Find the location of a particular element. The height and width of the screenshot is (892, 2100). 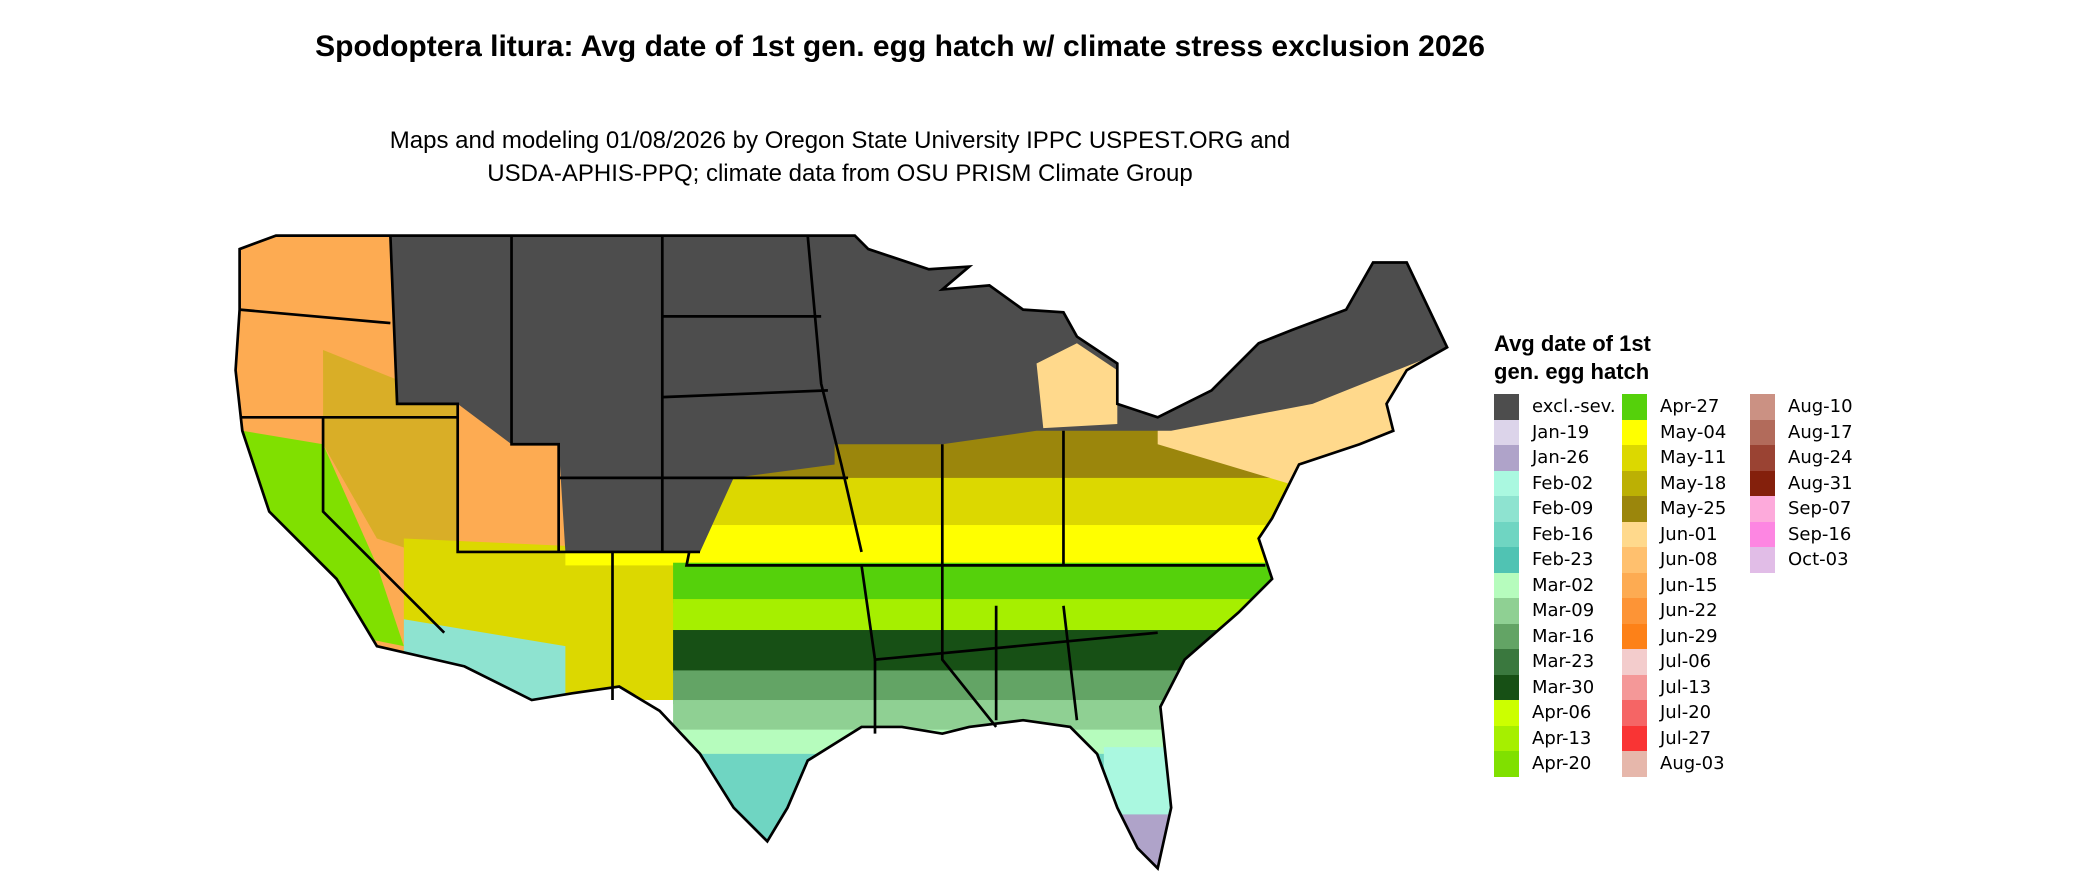

legend-item: Apr-27 is located at coordinates (1686, 407).